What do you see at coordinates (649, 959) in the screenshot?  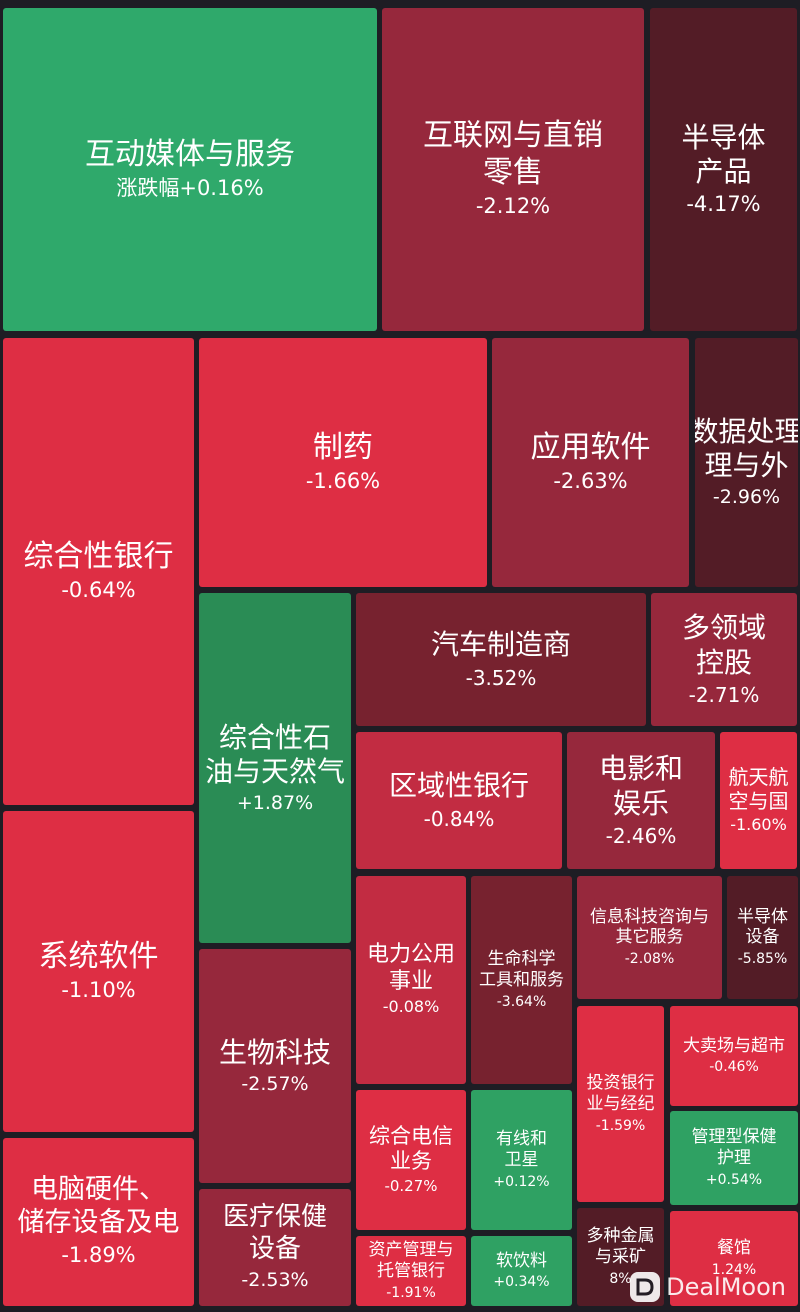 I see `cell-change-label: -2.08%` at bounding box center [649, 959].